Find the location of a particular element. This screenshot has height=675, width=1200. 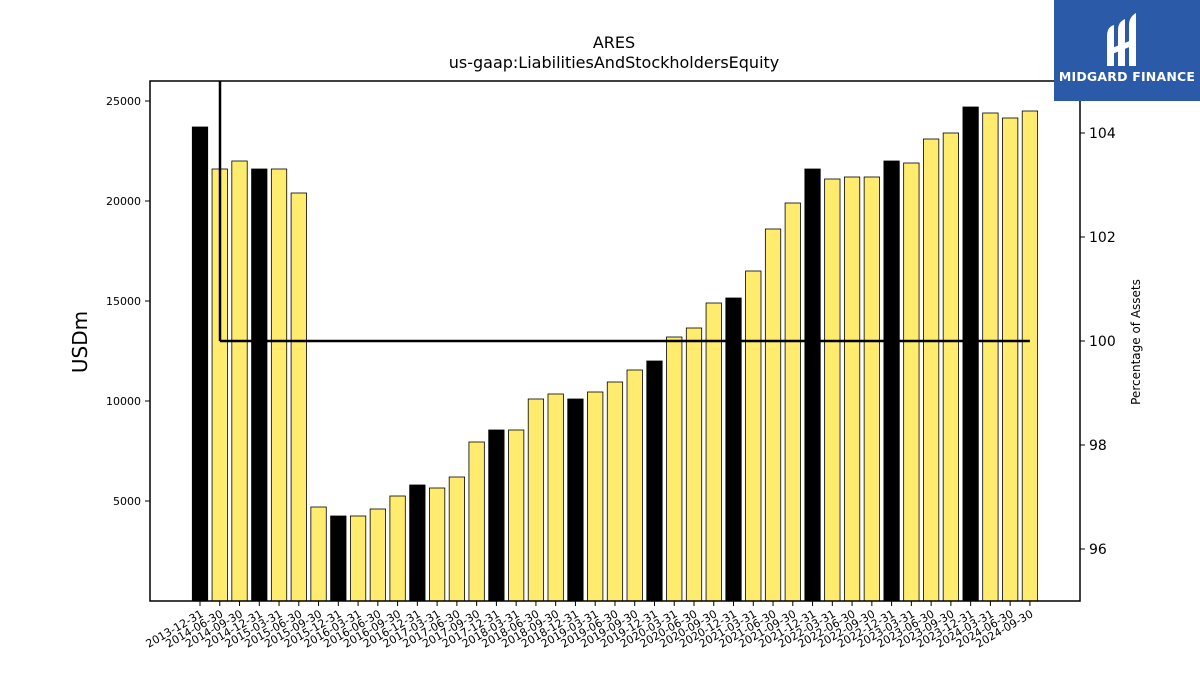

chart-subtitle: us-gaap:LiabilitiesAndStockholdersEquity is located at coordinates (614, 62).